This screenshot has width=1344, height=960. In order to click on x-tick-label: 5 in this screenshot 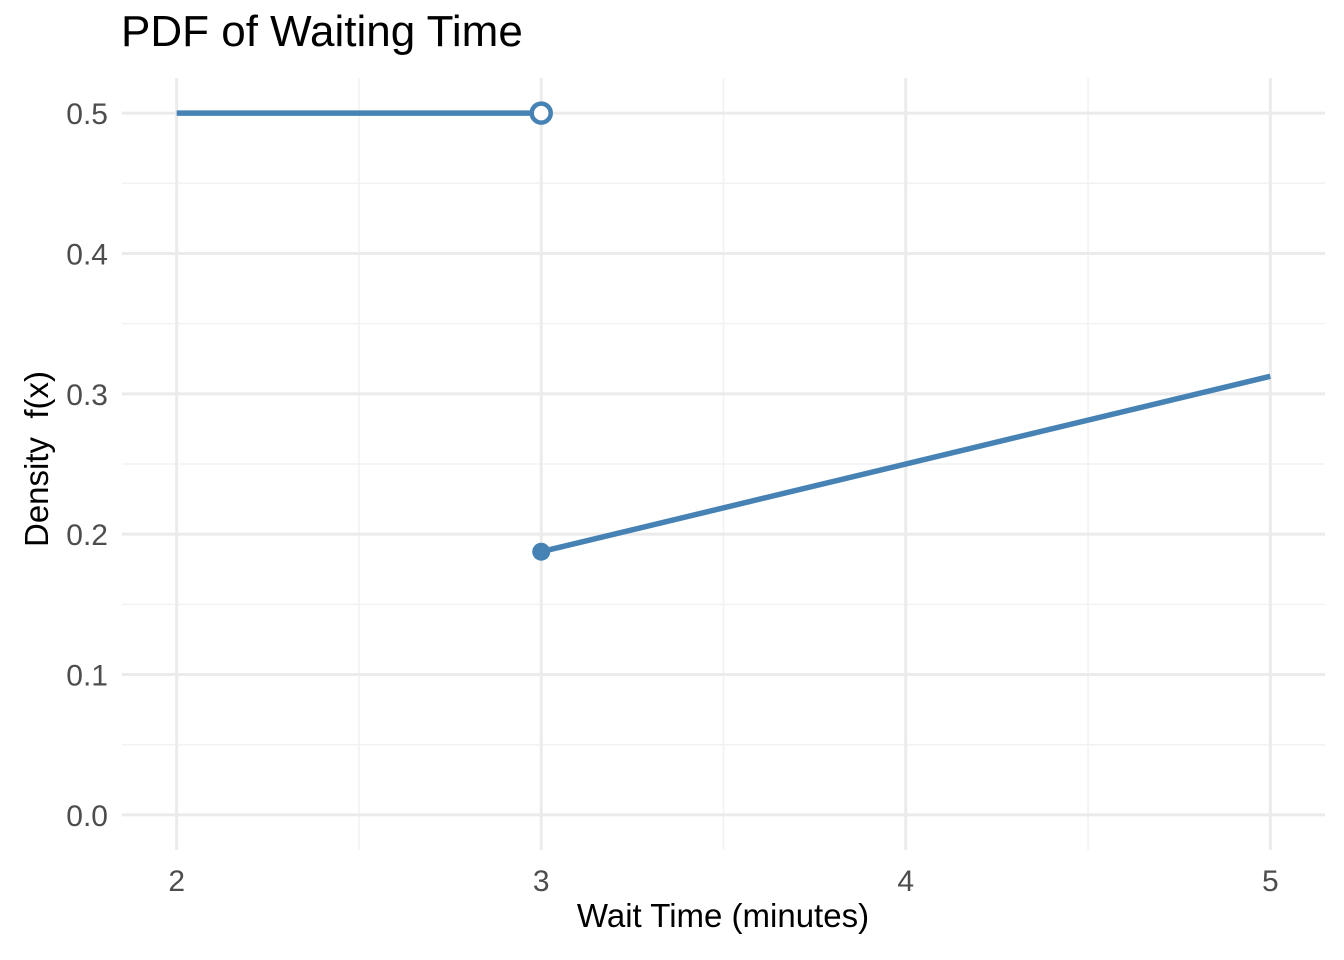, I will do `click(1270, 881)`.